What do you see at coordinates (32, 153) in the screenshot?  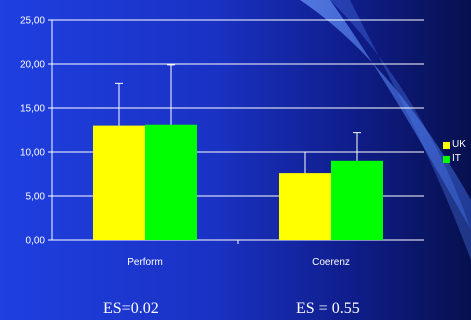 I see `y-tick-label: 10,00` at bounding box center [32, 153].